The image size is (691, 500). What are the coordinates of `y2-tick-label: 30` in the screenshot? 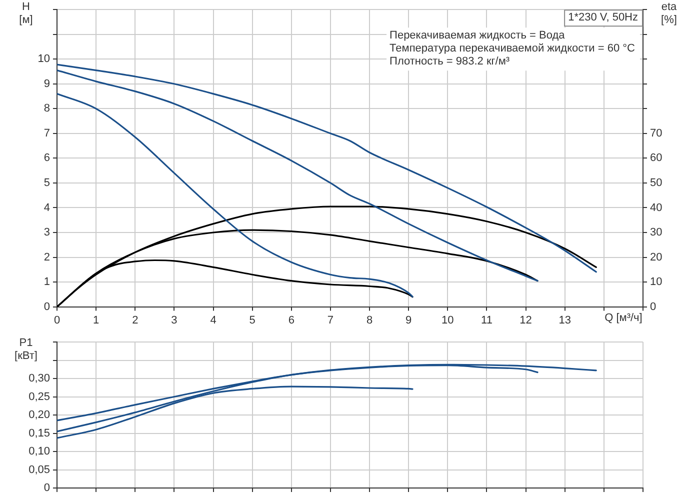 It's located at (656, 232).